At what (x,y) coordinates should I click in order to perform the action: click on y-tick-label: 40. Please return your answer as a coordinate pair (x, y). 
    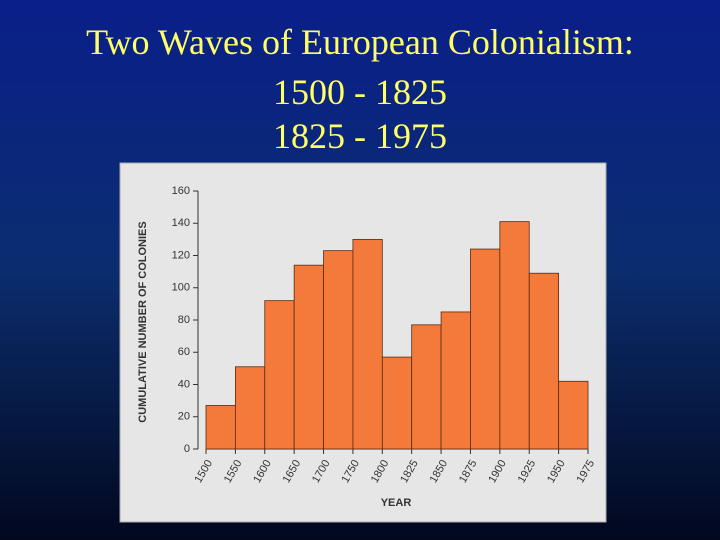
    Looking at the image, I should click on (184, 384).